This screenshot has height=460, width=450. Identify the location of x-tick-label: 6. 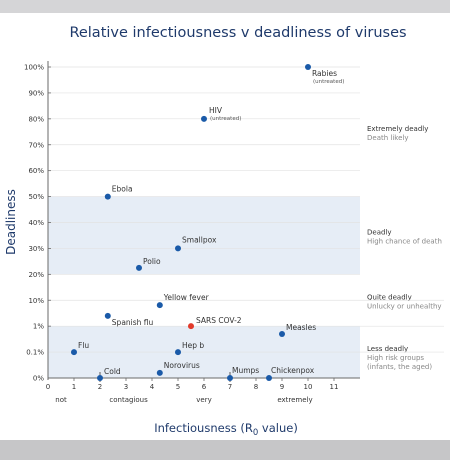
(204, 387).